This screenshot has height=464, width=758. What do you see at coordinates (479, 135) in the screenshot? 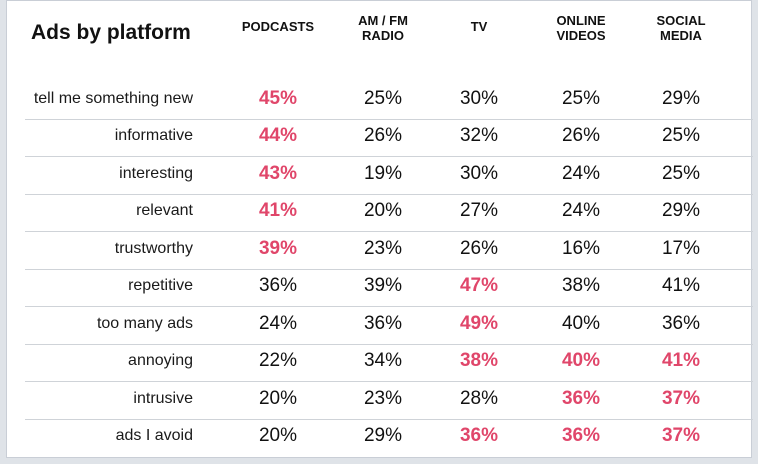
I see `table-cell: 32%` at bounding box center [479, 135].